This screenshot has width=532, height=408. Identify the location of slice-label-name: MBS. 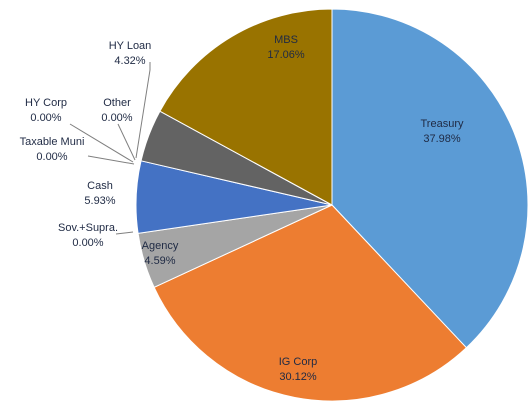
(286, 40).